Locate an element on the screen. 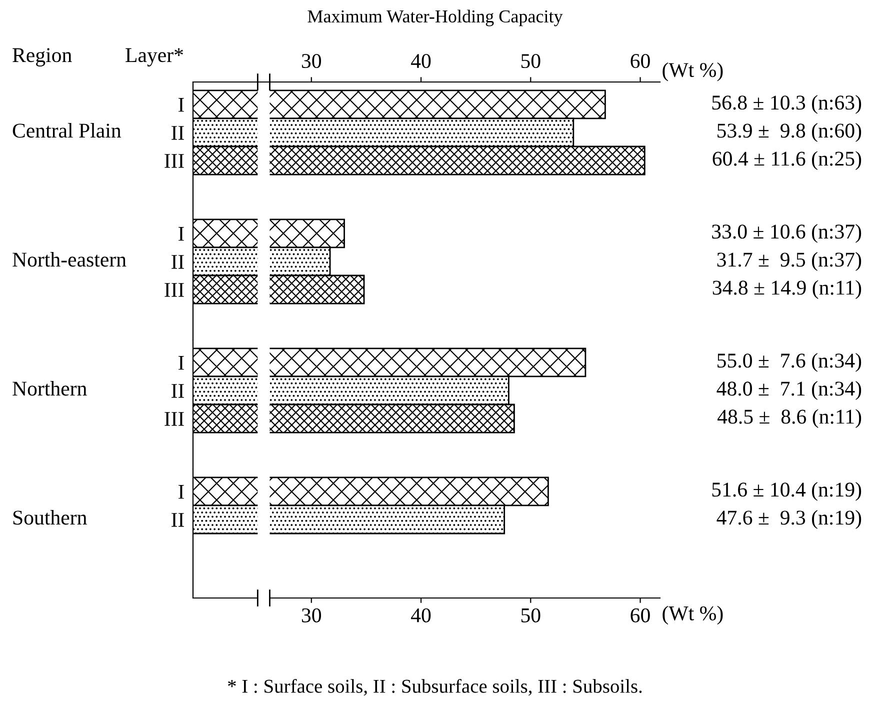 The width and height of the screenshot is (870, 703). data-label: 55.0 ± 7.6 (n:34) is located at coordinates (790, 362).